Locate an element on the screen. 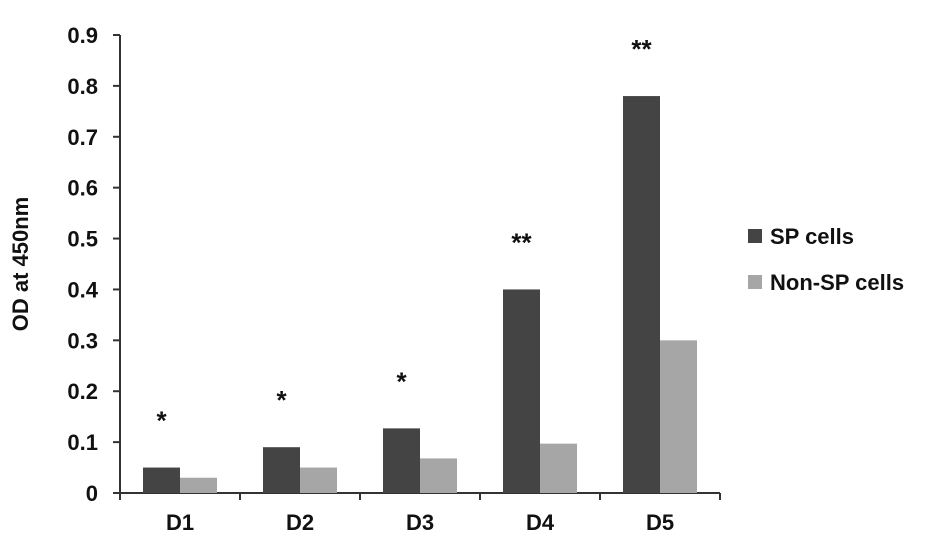 The width and height of the screenshot is (945, 551). bar-sp-d2 is located at coordinates (281, 470).